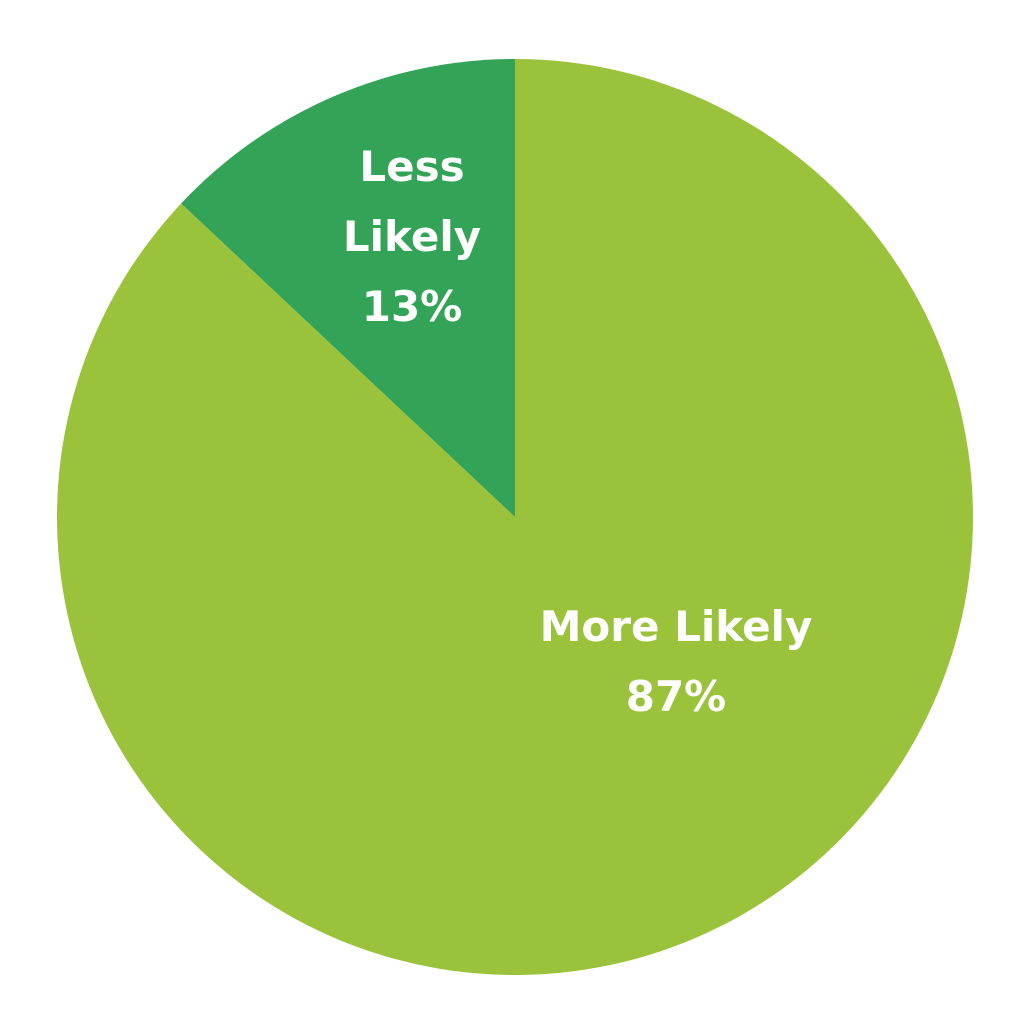  Describe the element at coordinates (412, 201) in the screenshot. I see `category-label: Less Likely` at that location.